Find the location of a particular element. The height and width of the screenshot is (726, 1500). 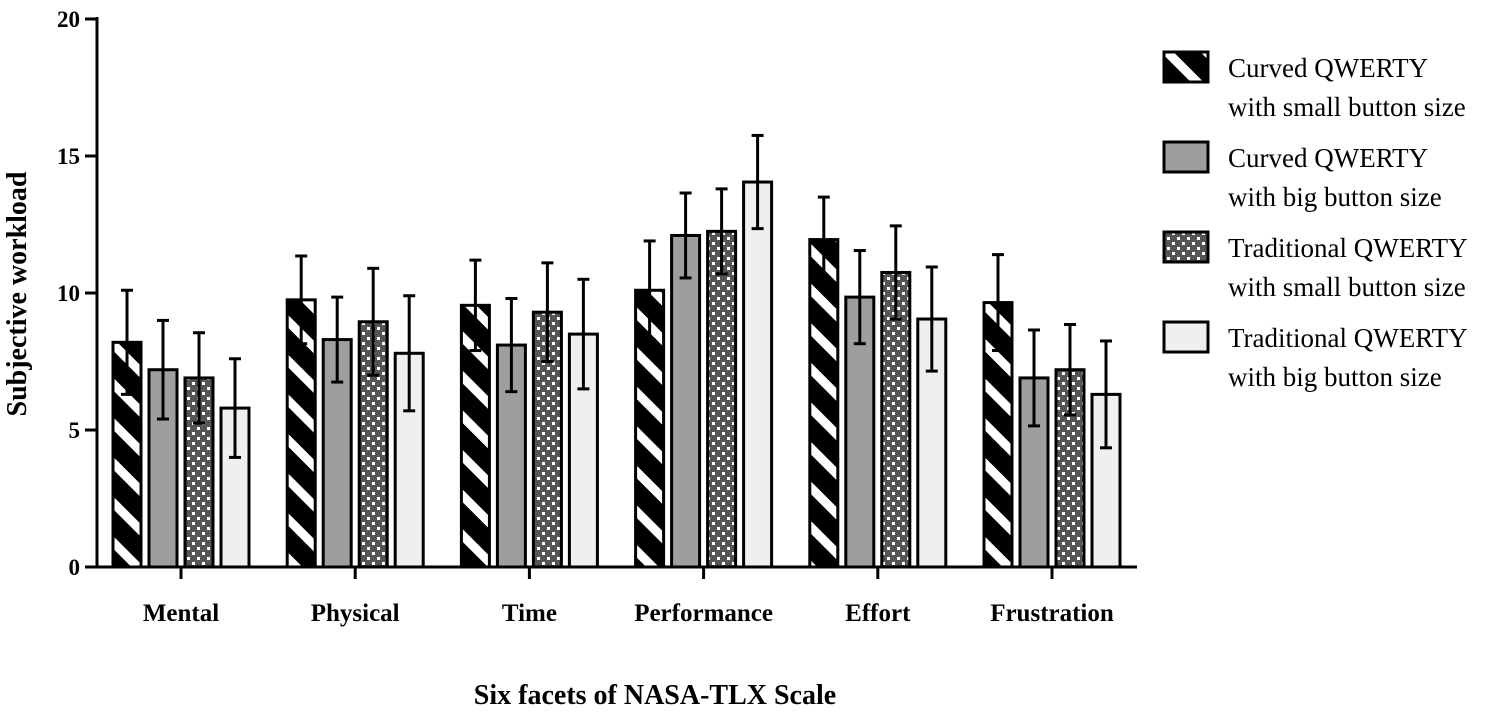

legend-label-series-4: with big button size is located at coordinates (1335, 377).